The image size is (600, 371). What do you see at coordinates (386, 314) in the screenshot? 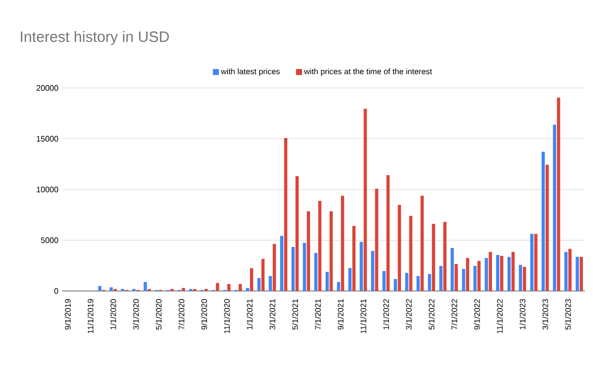
I see `x-tick-label: 1/1/2022` at bounding box center [386, 314].